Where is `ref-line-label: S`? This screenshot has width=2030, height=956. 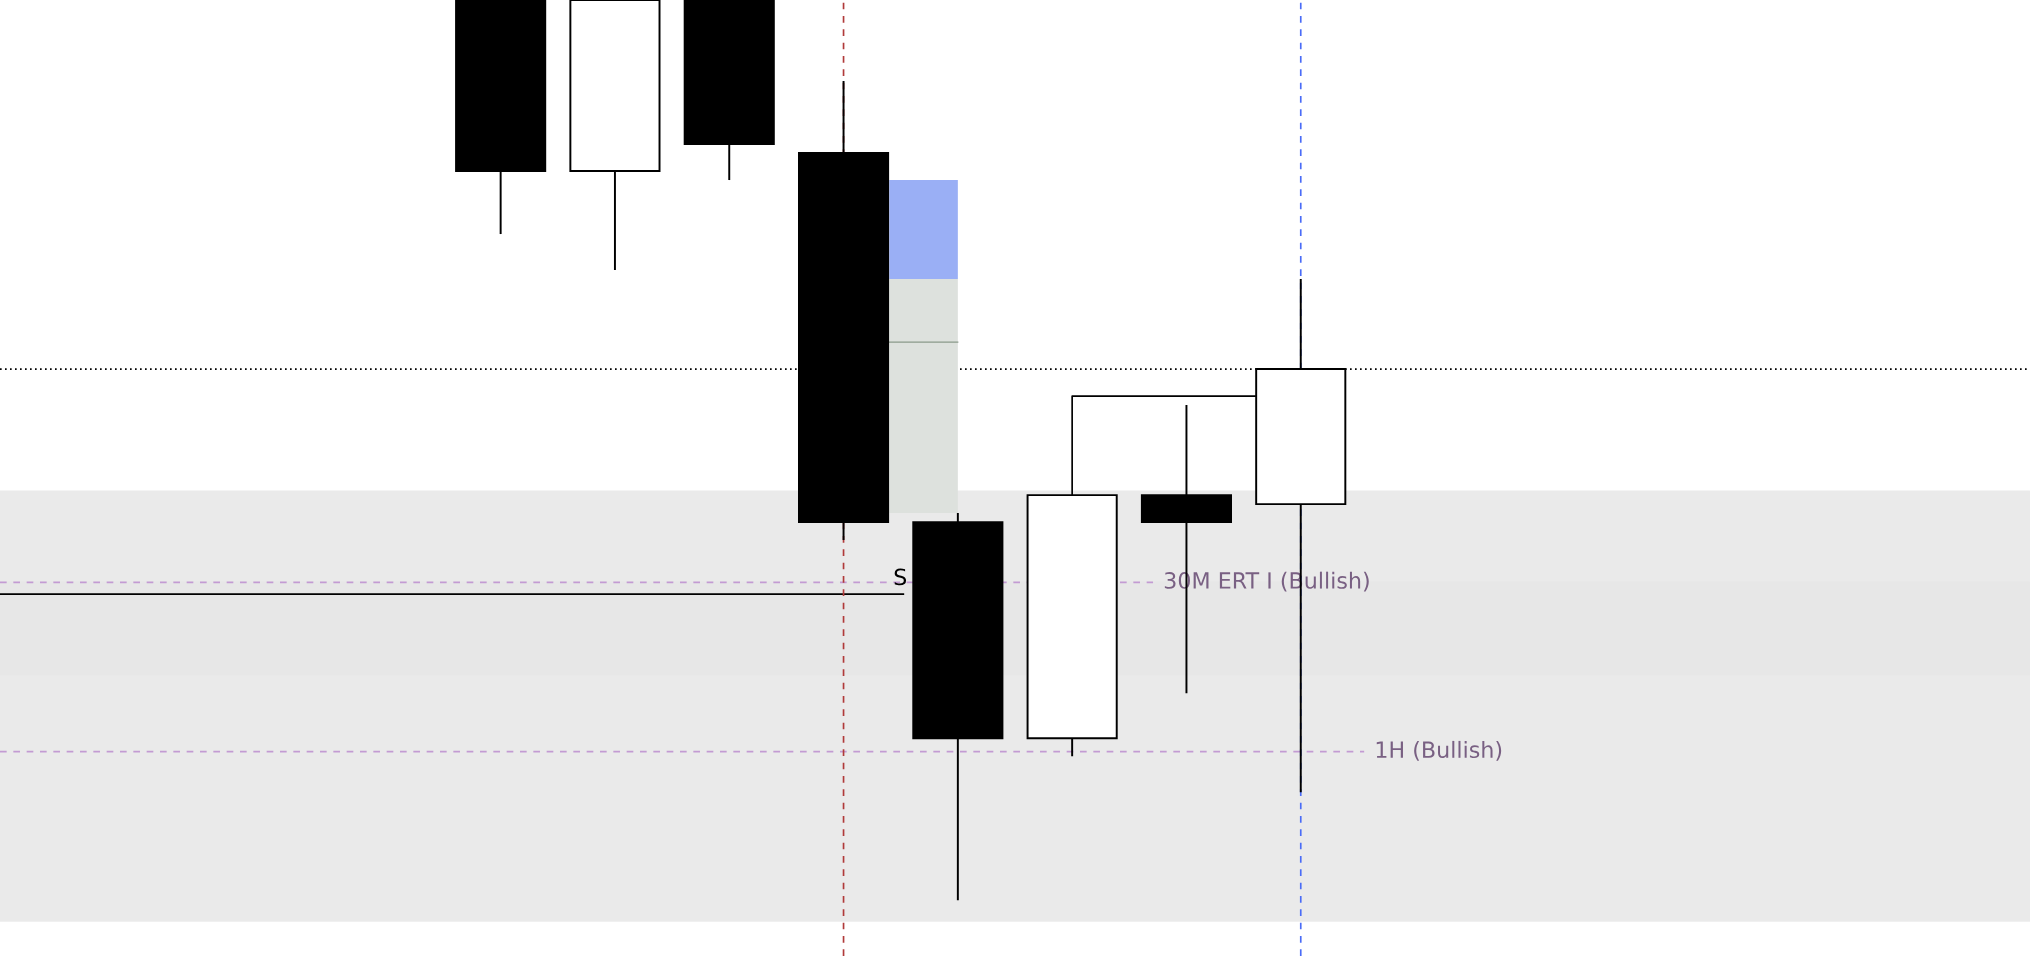
ref-line-label: S is located at coordinates (900, 577).